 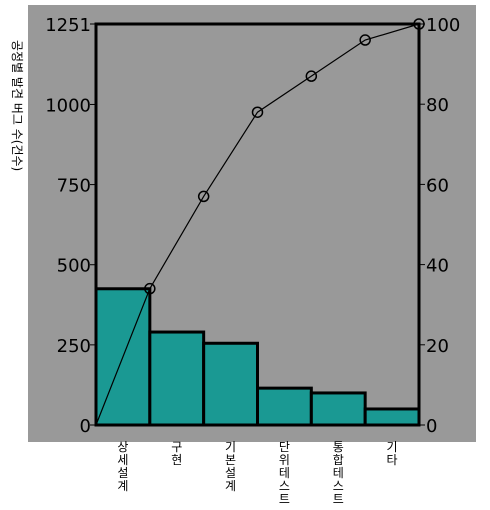 I want to click on y-tick-label: 500, so click(x=74, y=266).